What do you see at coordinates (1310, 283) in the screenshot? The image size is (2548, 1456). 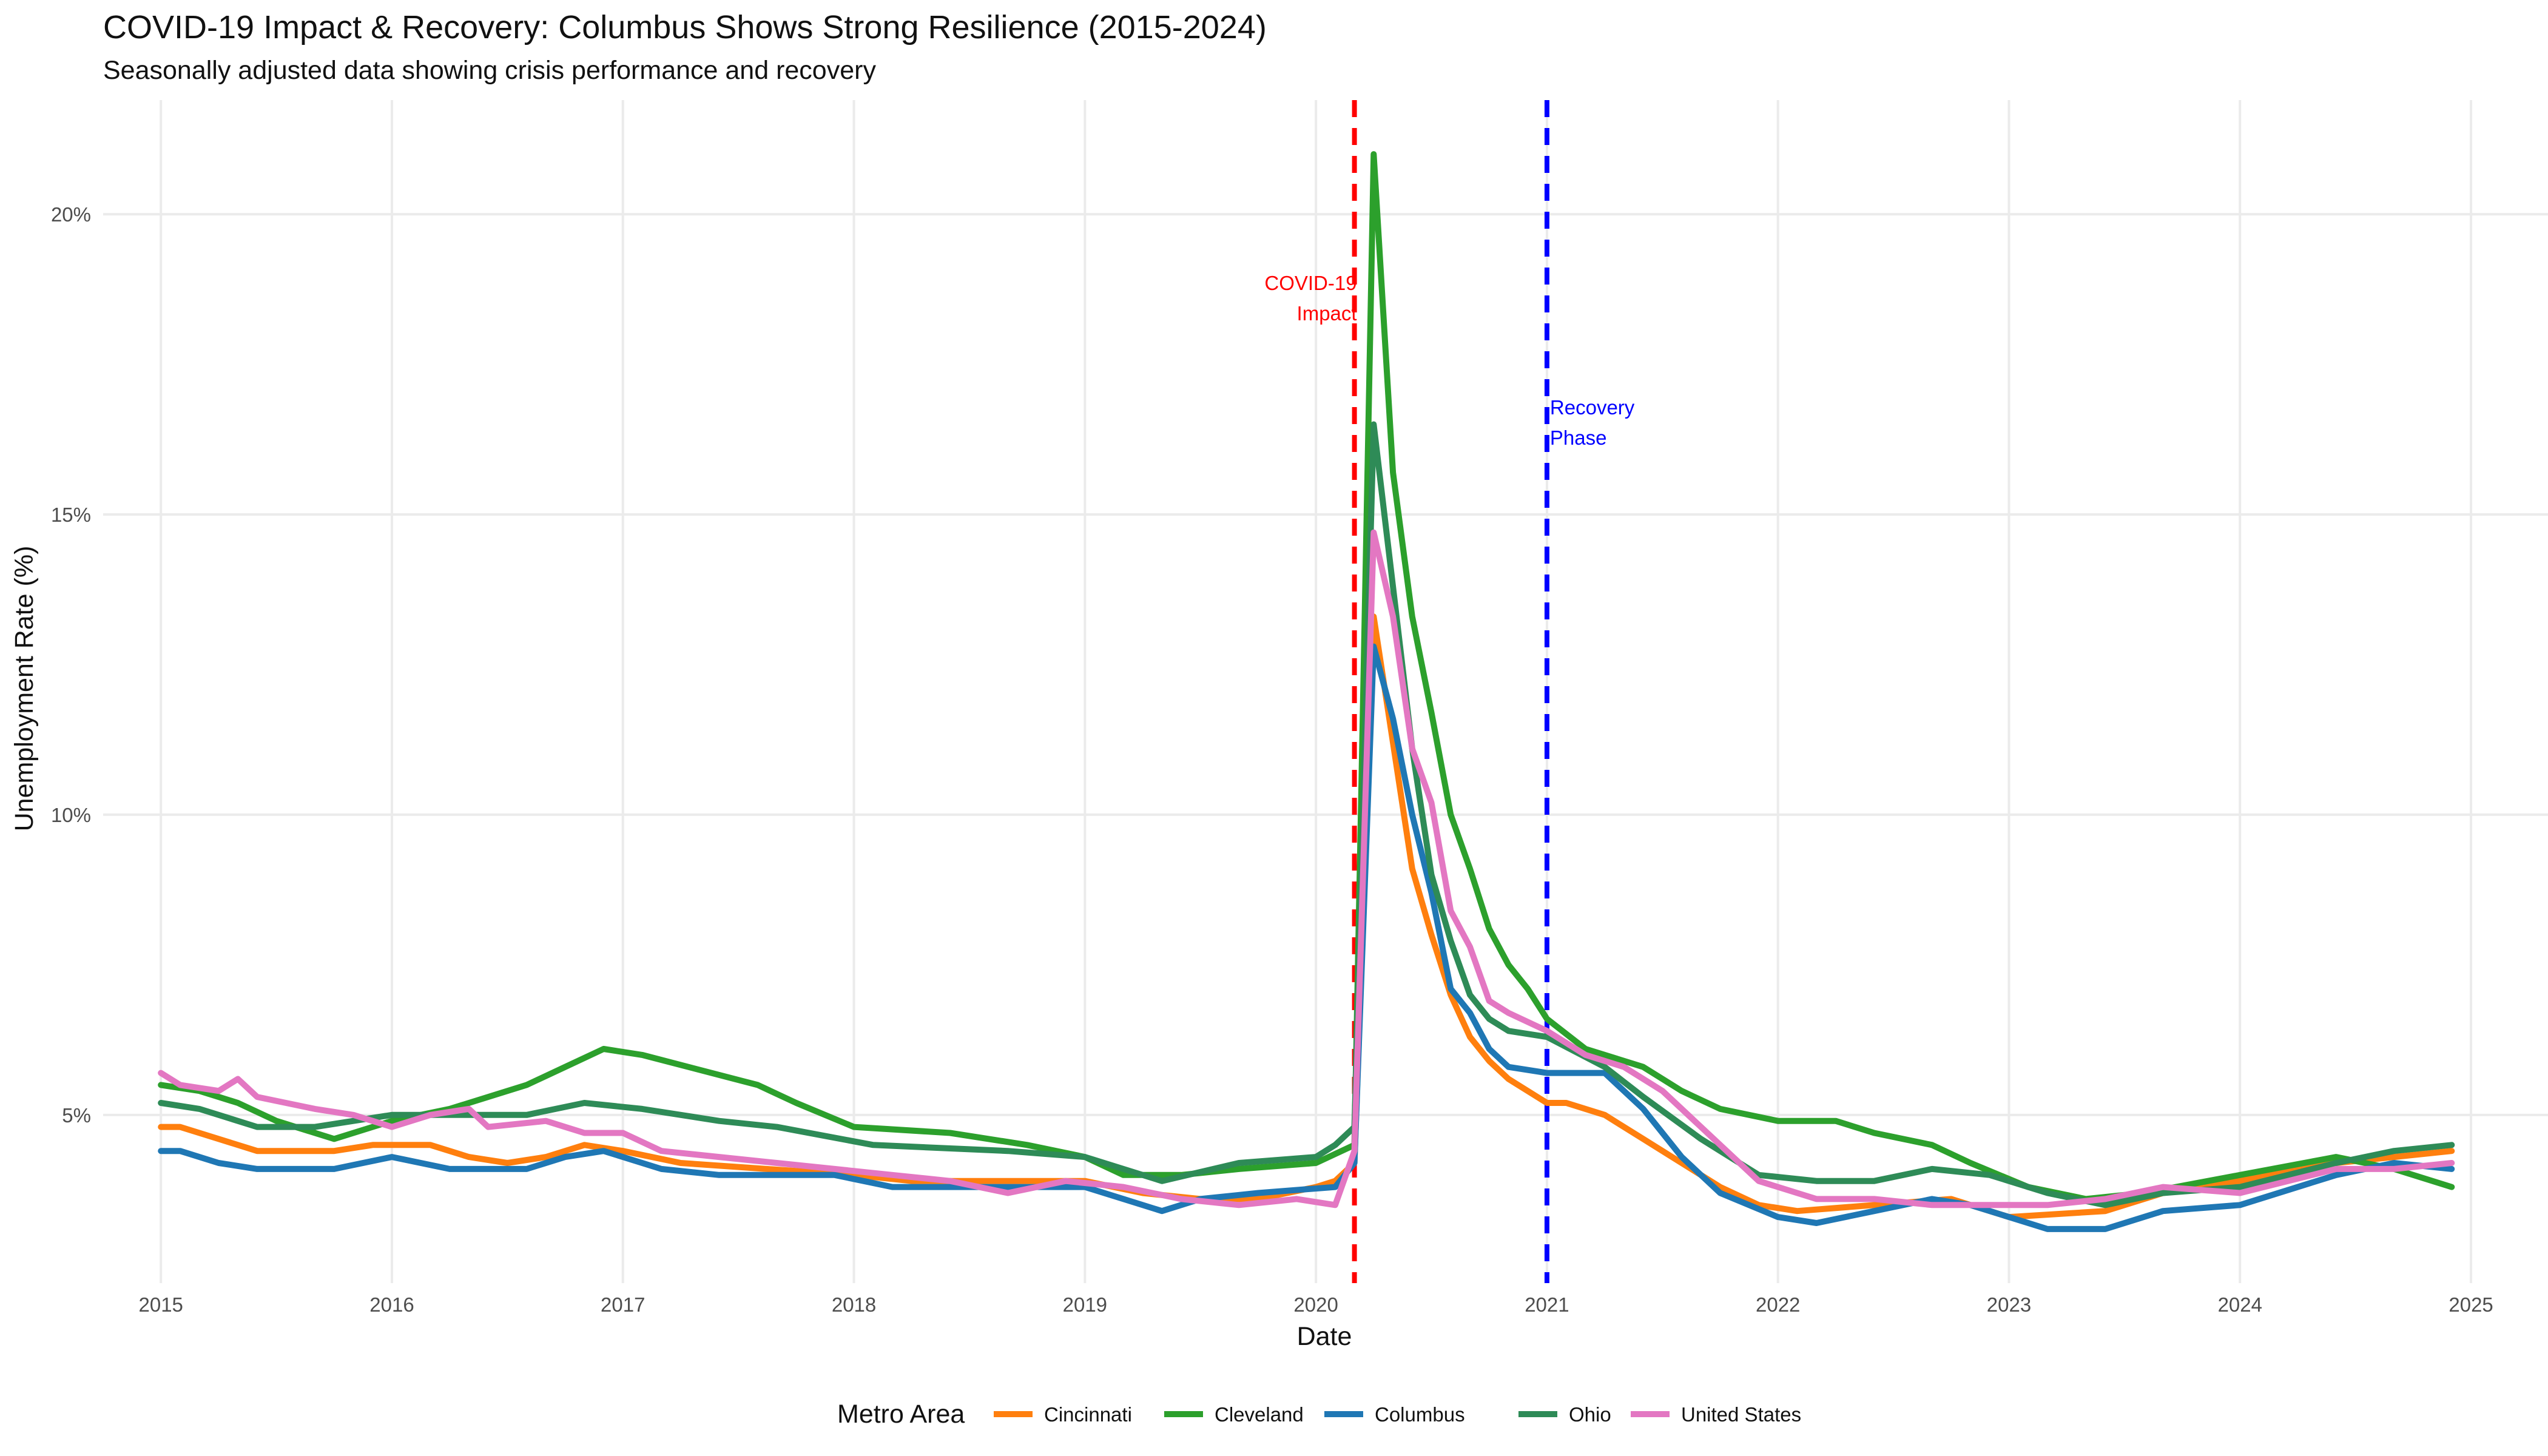 I see `covid-impact-label: COVID-19` at bounding box center [1310, 283].